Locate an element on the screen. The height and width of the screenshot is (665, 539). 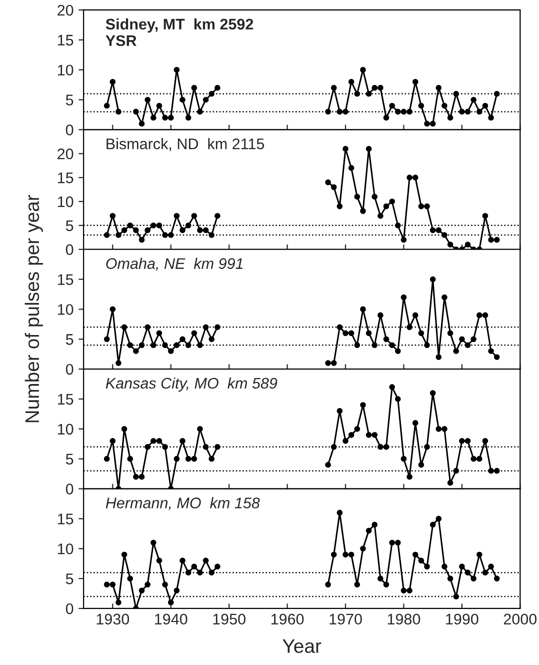
x-tick-label: 1970 is located at coordinates (346, 619).